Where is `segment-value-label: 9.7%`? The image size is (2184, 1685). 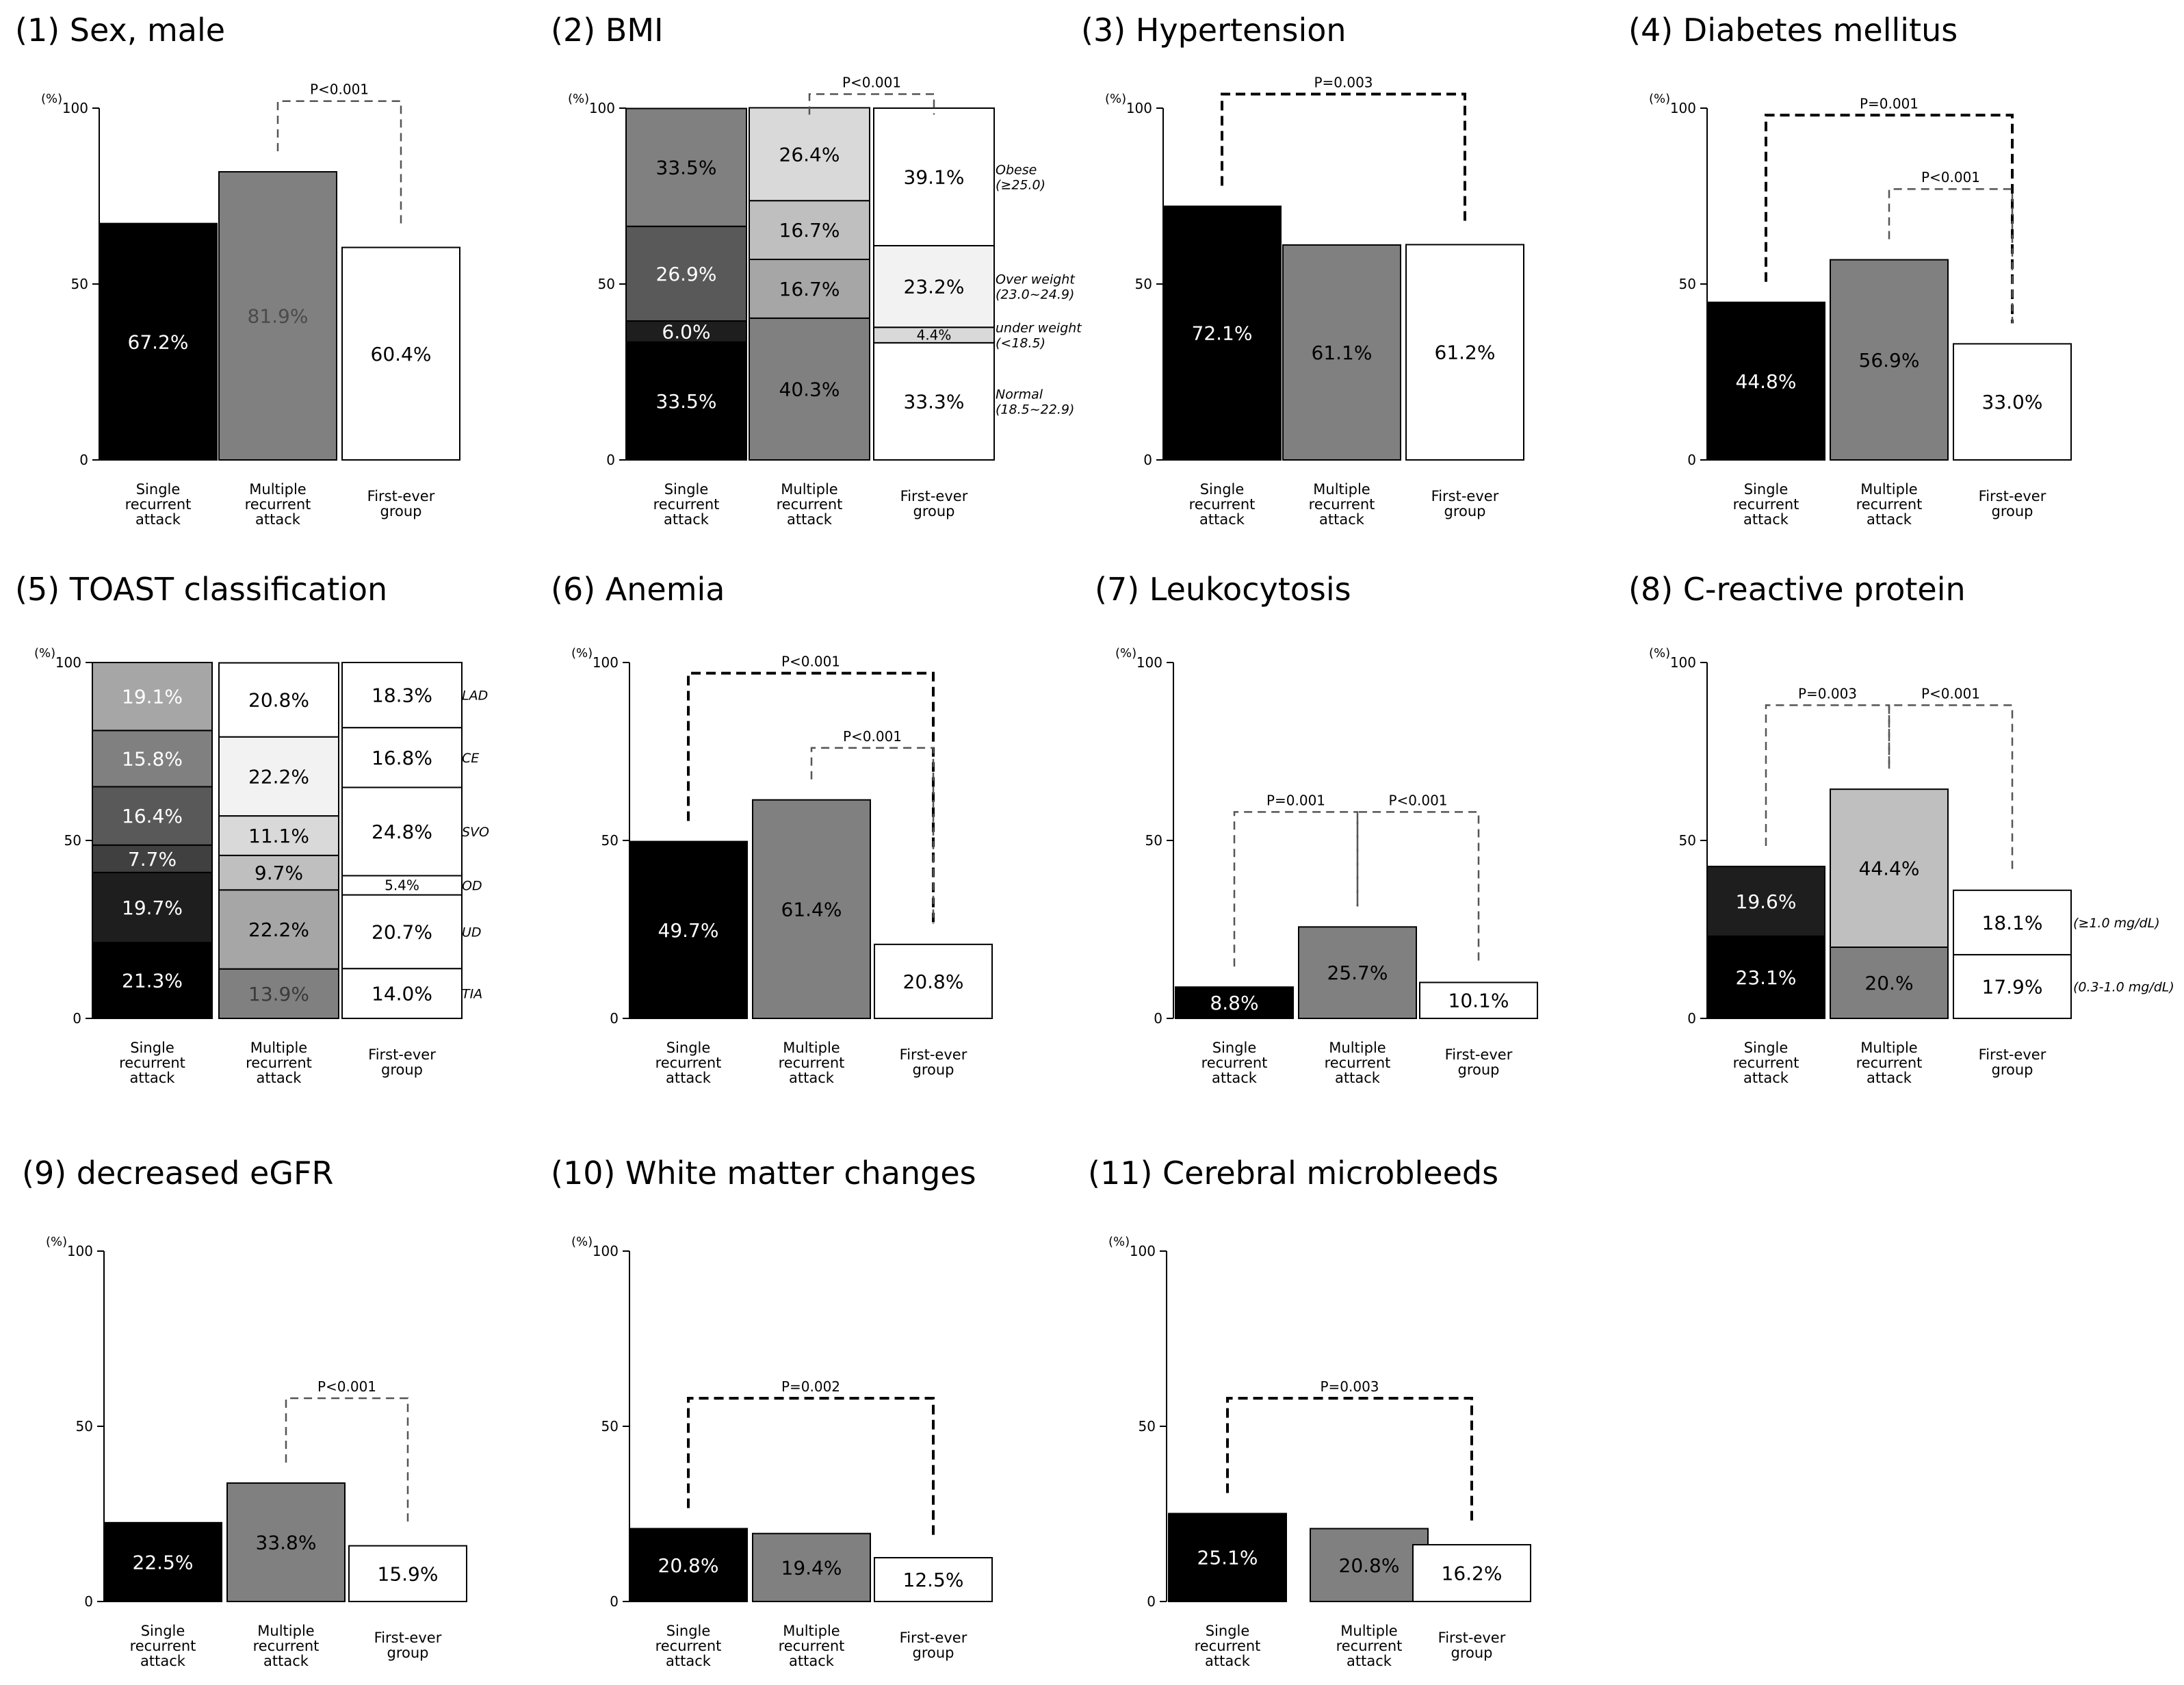
segment-value-label: 9.7% is located at coordinates (279, 873).